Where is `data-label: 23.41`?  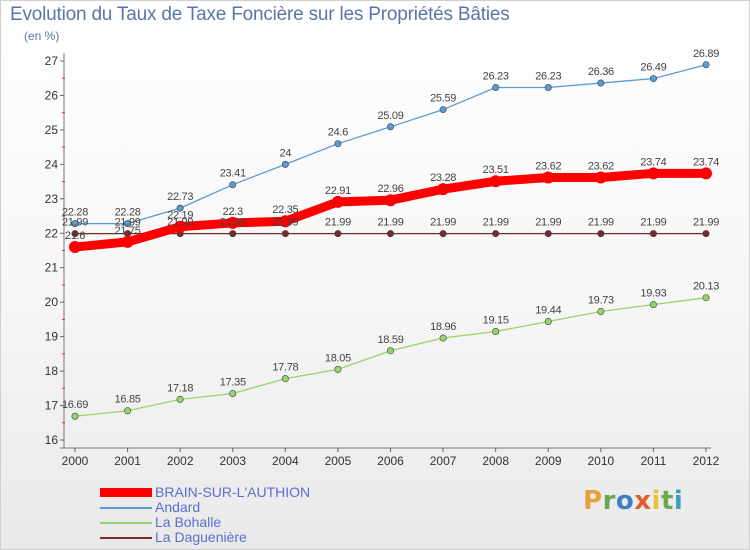 data-label: 23.41 is located at coordinates (233, 174).